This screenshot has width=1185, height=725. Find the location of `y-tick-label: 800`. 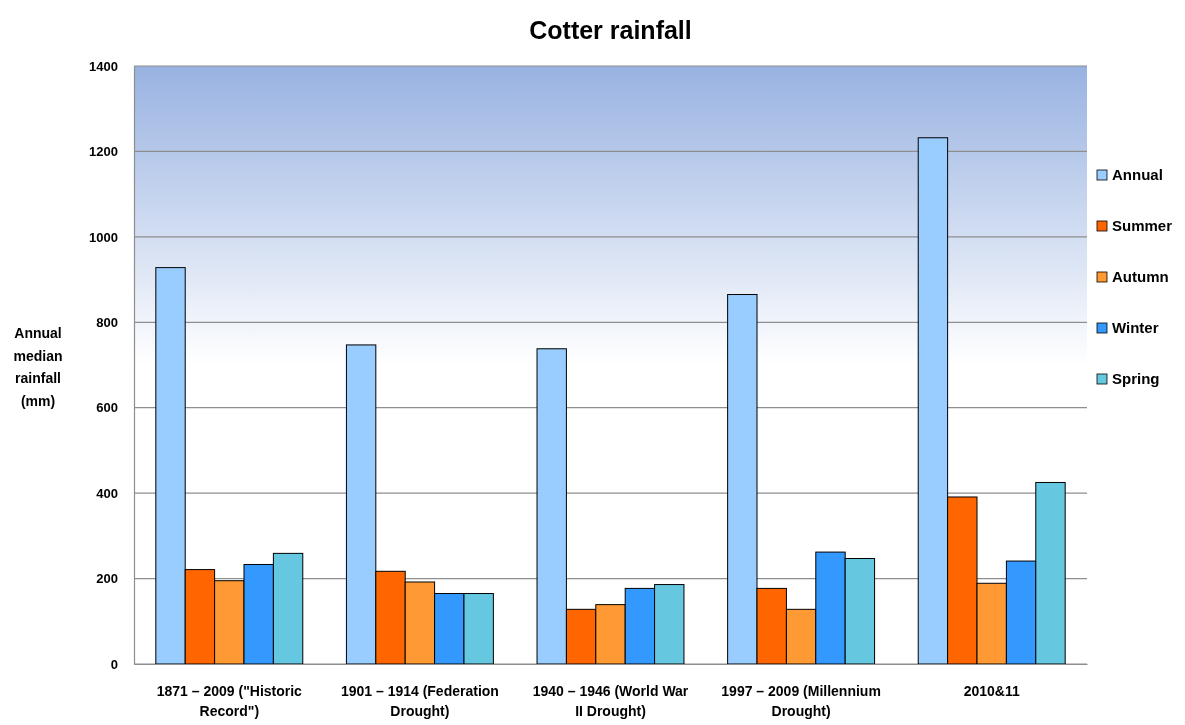

y-tick-label: 800 is located at coordinates (107, 322).